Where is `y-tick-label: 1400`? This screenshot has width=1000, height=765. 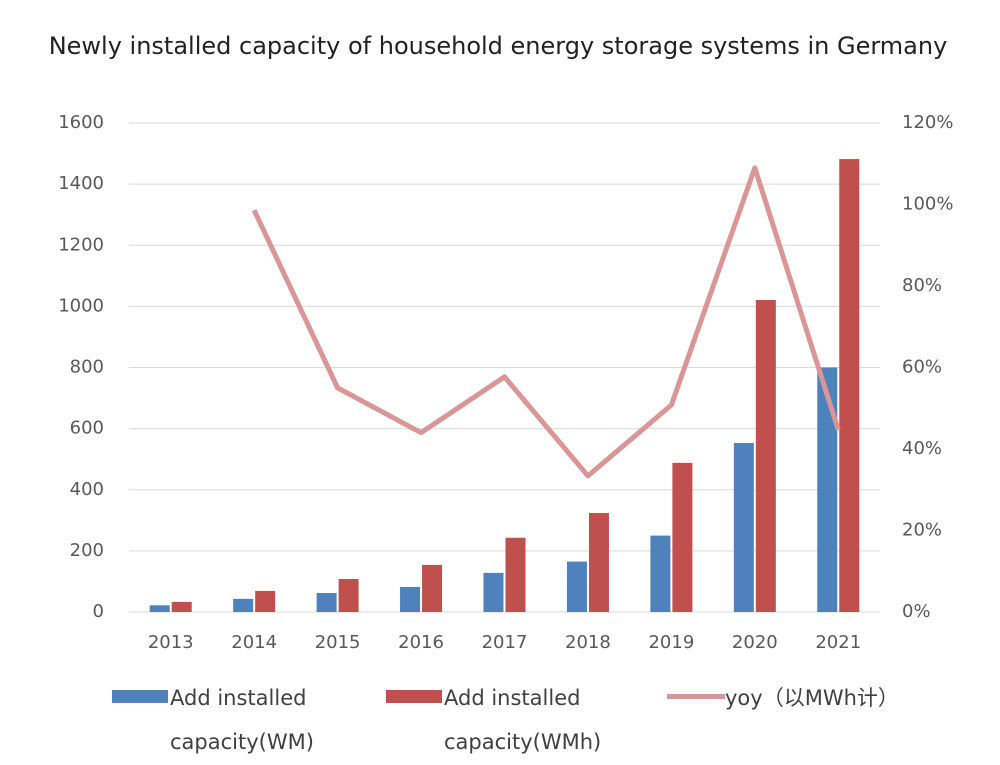
y-tick-label: 1400 is located at coordinates (81, 183).